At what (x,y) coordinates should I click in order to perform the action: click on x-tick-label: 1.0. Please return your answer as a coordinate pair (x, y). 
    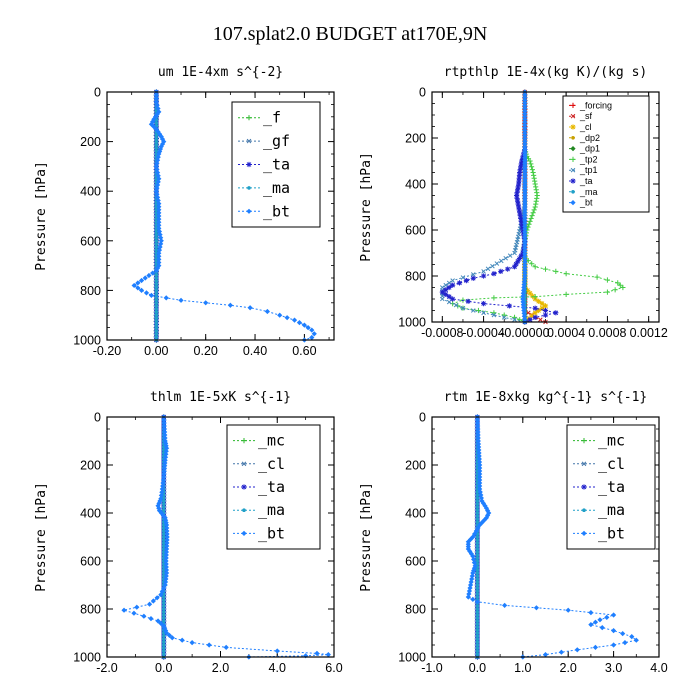
    Looking at the image, I should click on (522, 668).